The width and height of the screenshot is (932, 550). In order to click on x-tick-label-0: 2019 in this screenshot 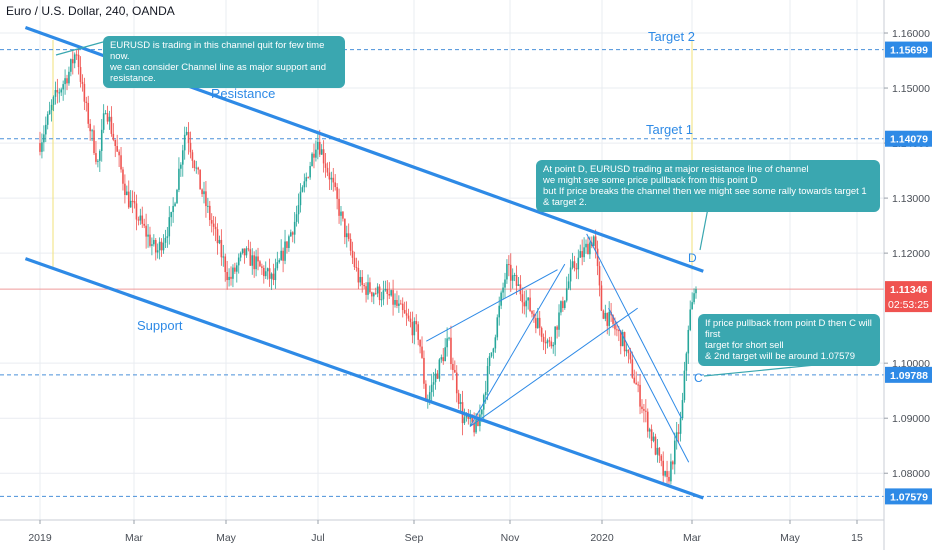, I will do `click(40, 538)`.